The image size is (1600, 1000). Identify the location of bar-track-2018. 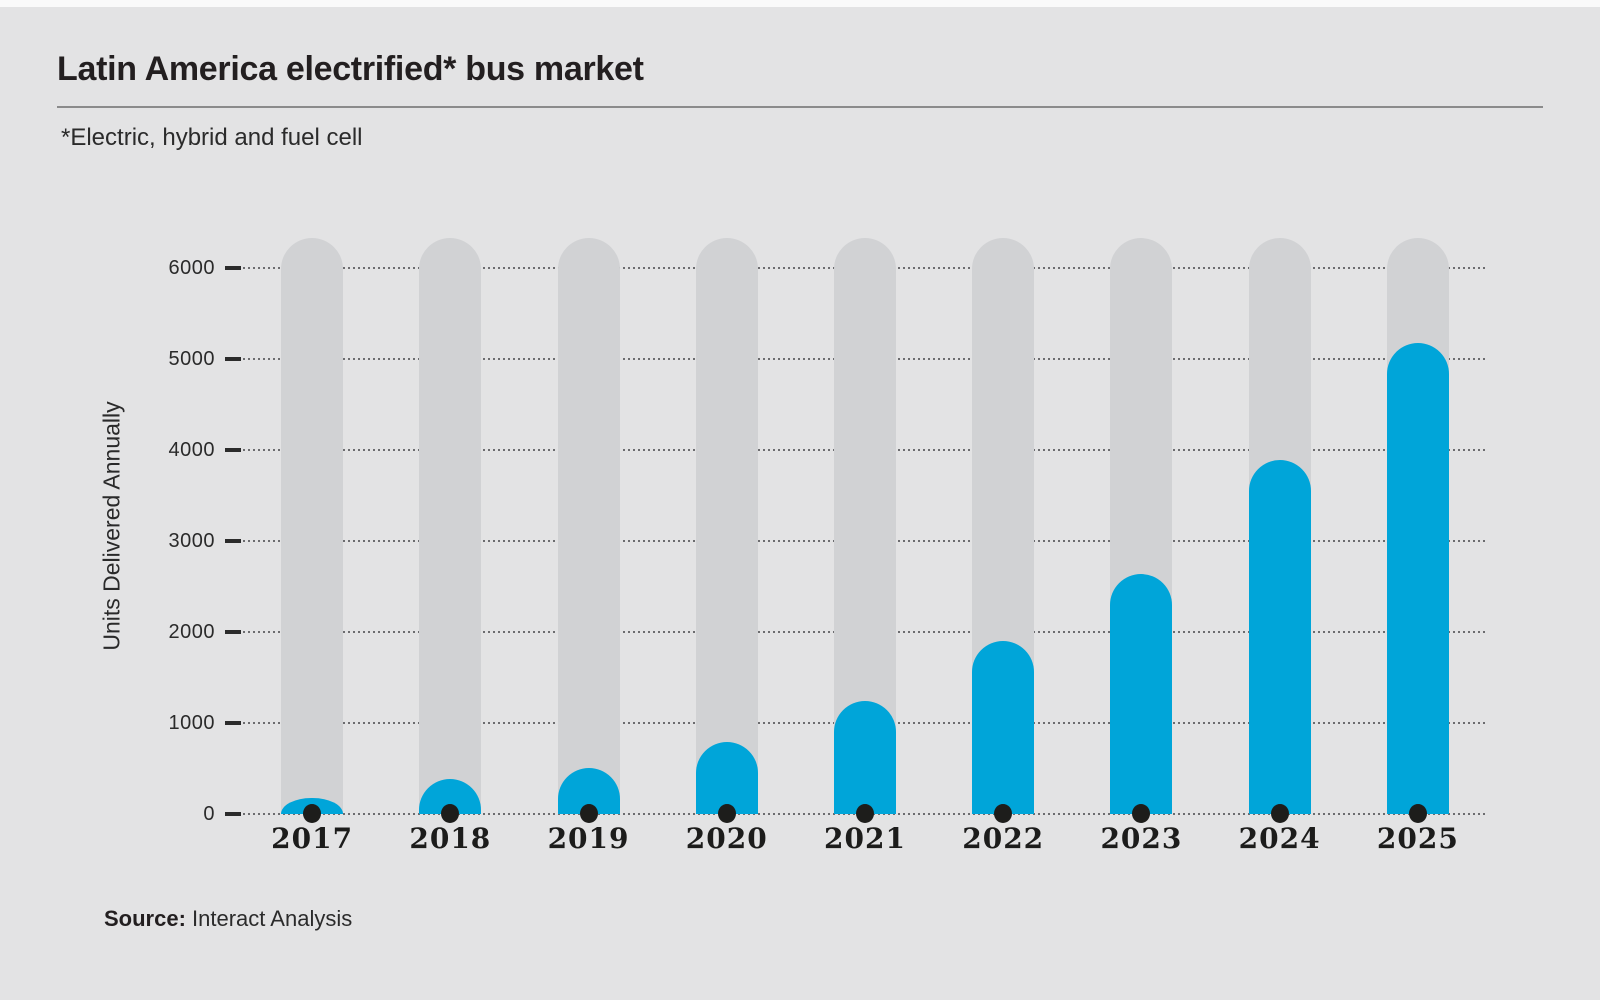
(450, 526).